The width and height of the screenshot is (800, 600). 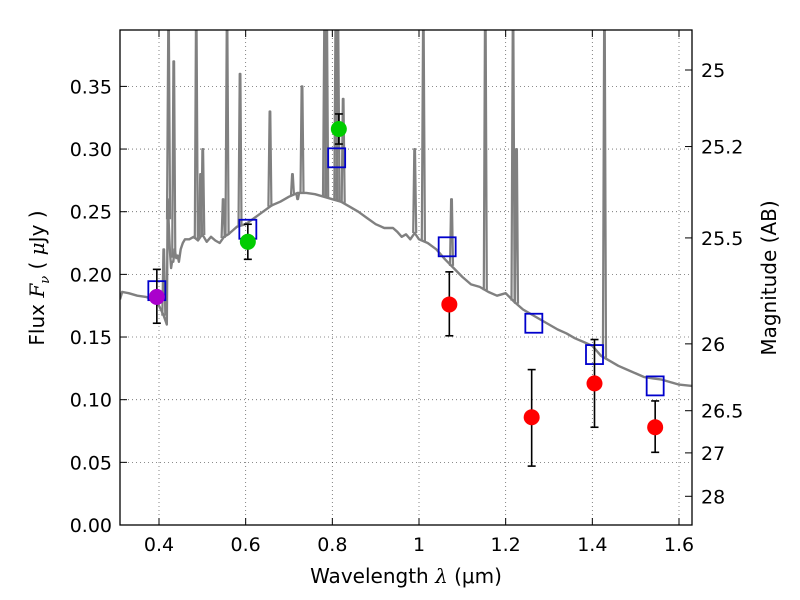 I want to click on y-tick-label: 0.30, so click(x=91, y=150).